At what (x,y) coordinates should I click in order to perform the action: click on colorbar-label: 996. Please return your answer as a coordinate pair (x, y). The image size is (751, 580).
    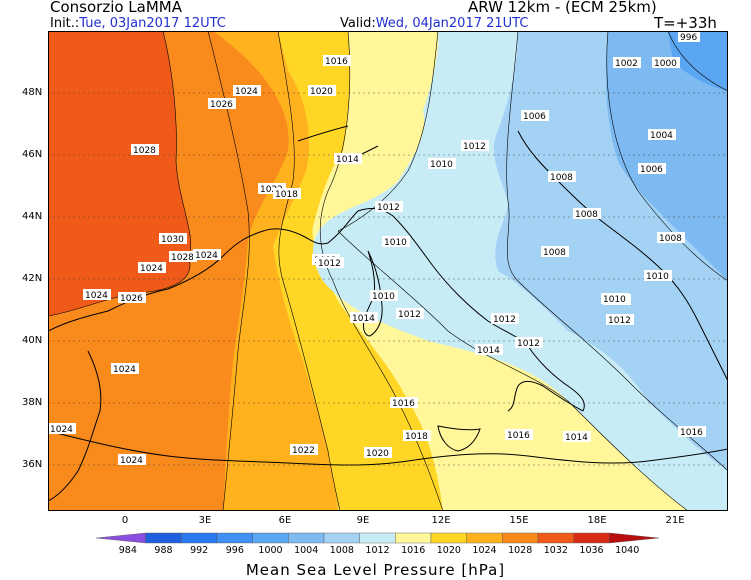
    Looking at the image, I should click on (234, 550).